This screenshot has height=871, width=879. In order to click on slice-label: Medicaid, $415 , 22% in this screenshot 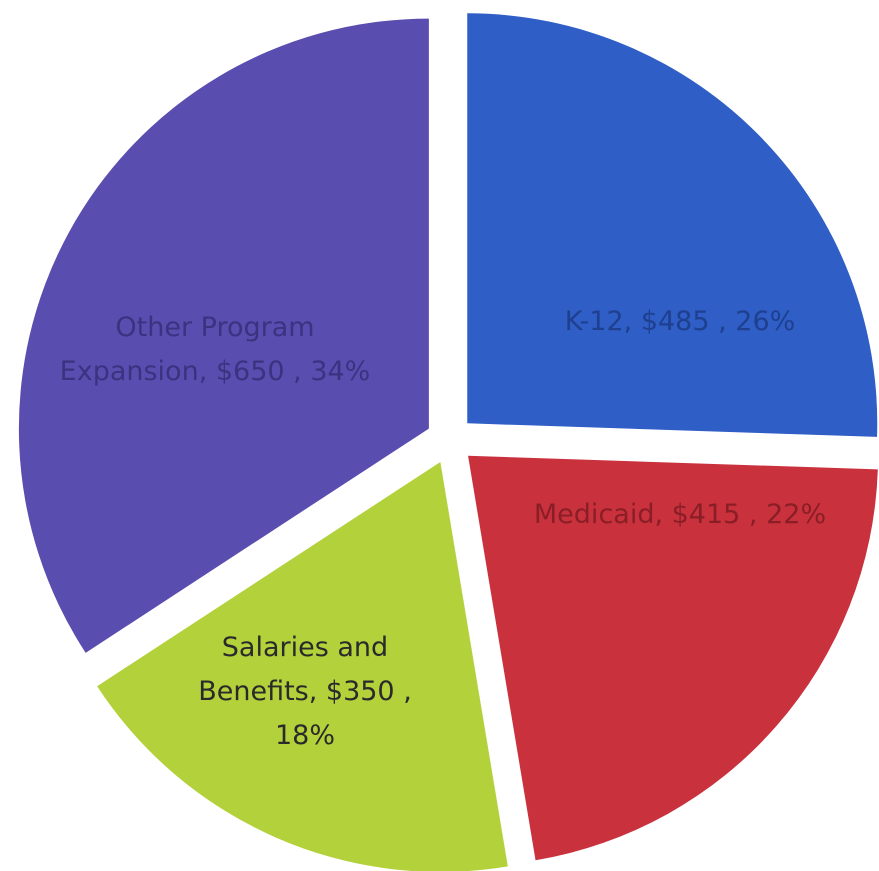, I will do `click(680, 514)`.